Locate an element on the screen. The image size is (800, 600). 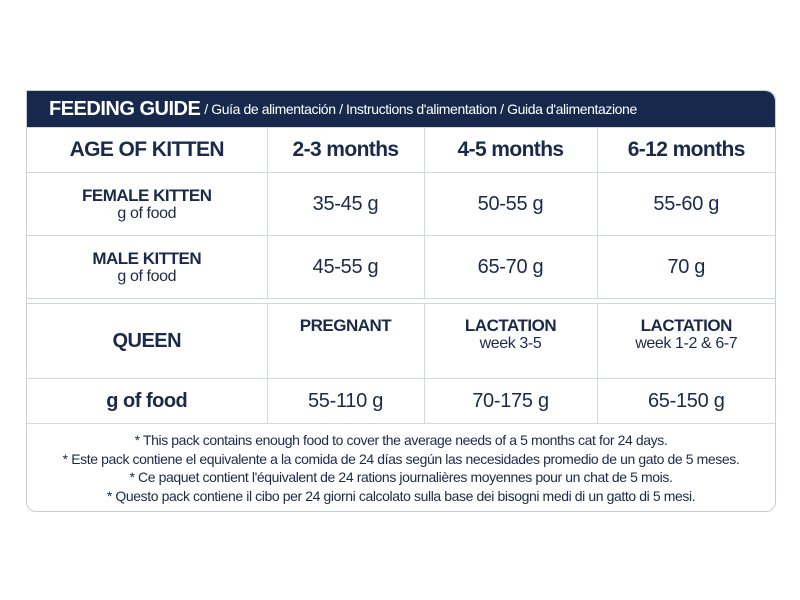
table-cell: 50-55 g is located at coordinates (510, 204).